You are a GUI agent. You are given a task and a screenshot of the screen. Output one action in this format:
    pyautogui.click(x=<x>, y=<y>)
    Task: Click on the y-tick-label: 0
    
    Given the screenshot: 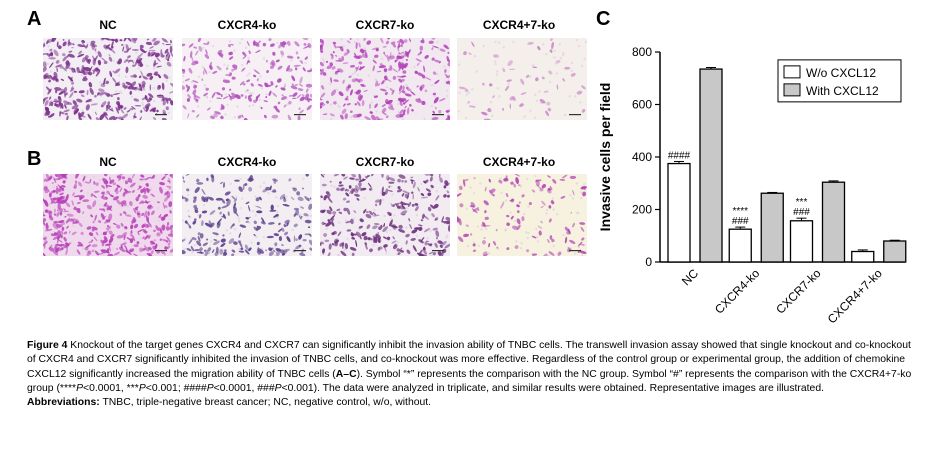 What is the action you would take?
    pyautogui.click(x=648, y=262)
    